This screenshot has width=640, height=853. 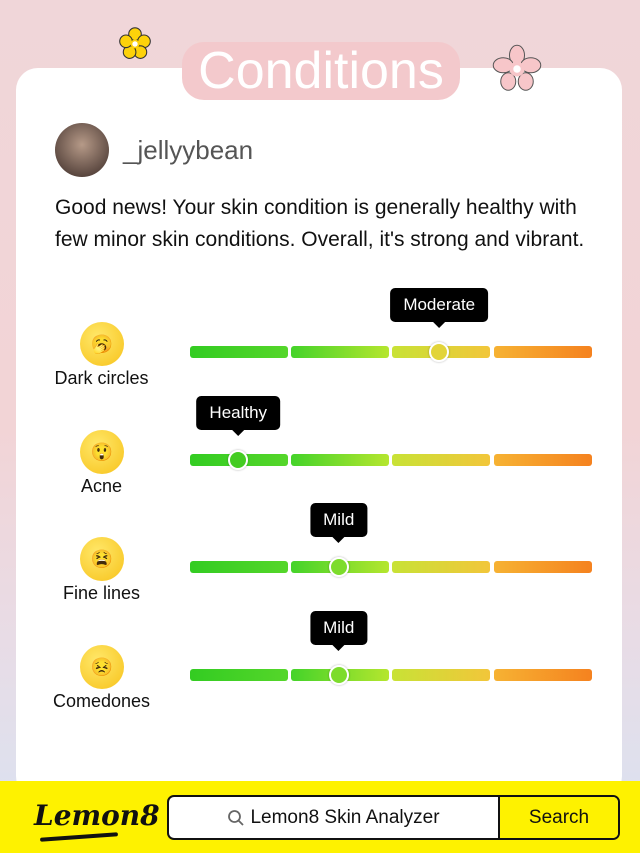 I want to click on condition-slider: Moderate, so click(x=391, y=325).